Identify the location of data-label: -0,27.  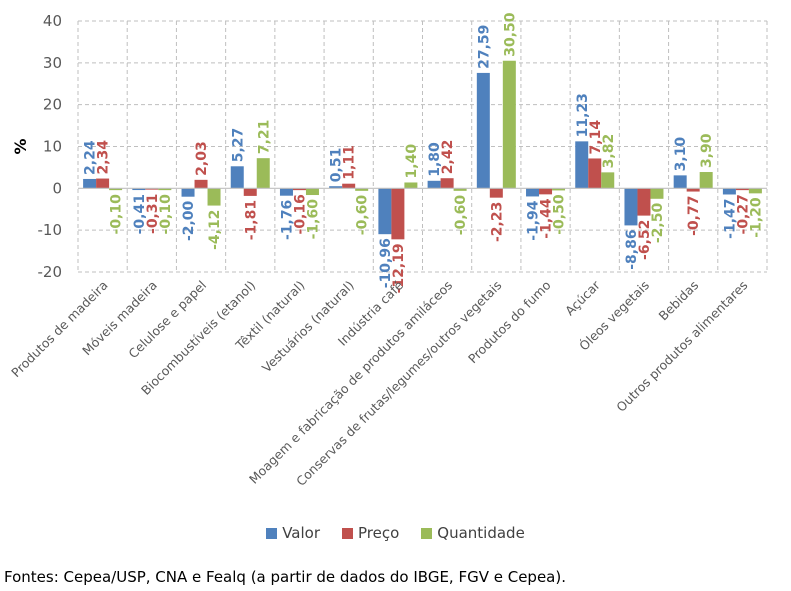
(743, 214).